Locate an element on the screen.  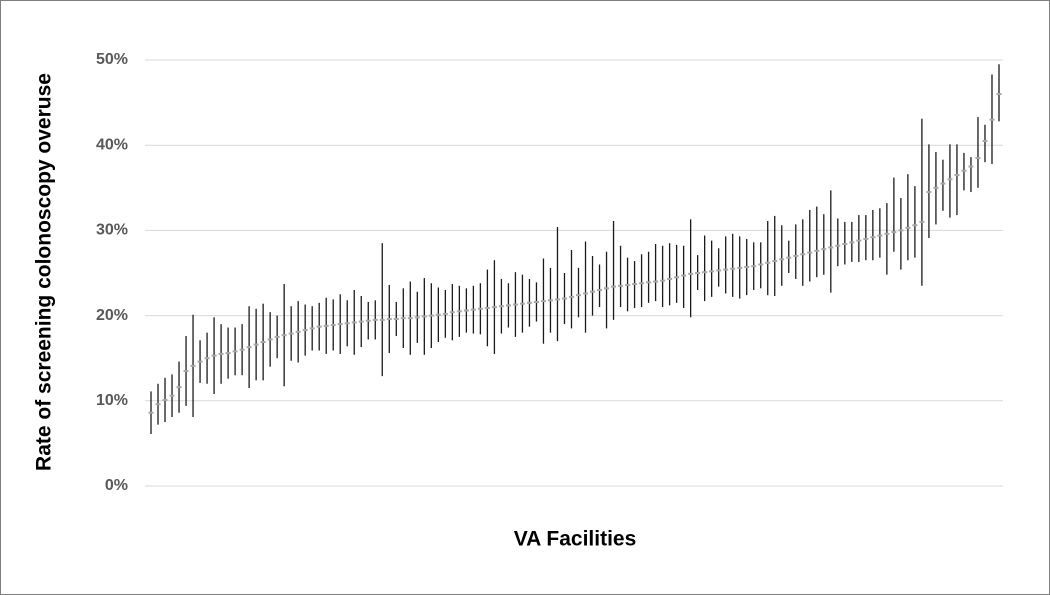
y-tick-label: 30% is located at coordinates (112, 230).